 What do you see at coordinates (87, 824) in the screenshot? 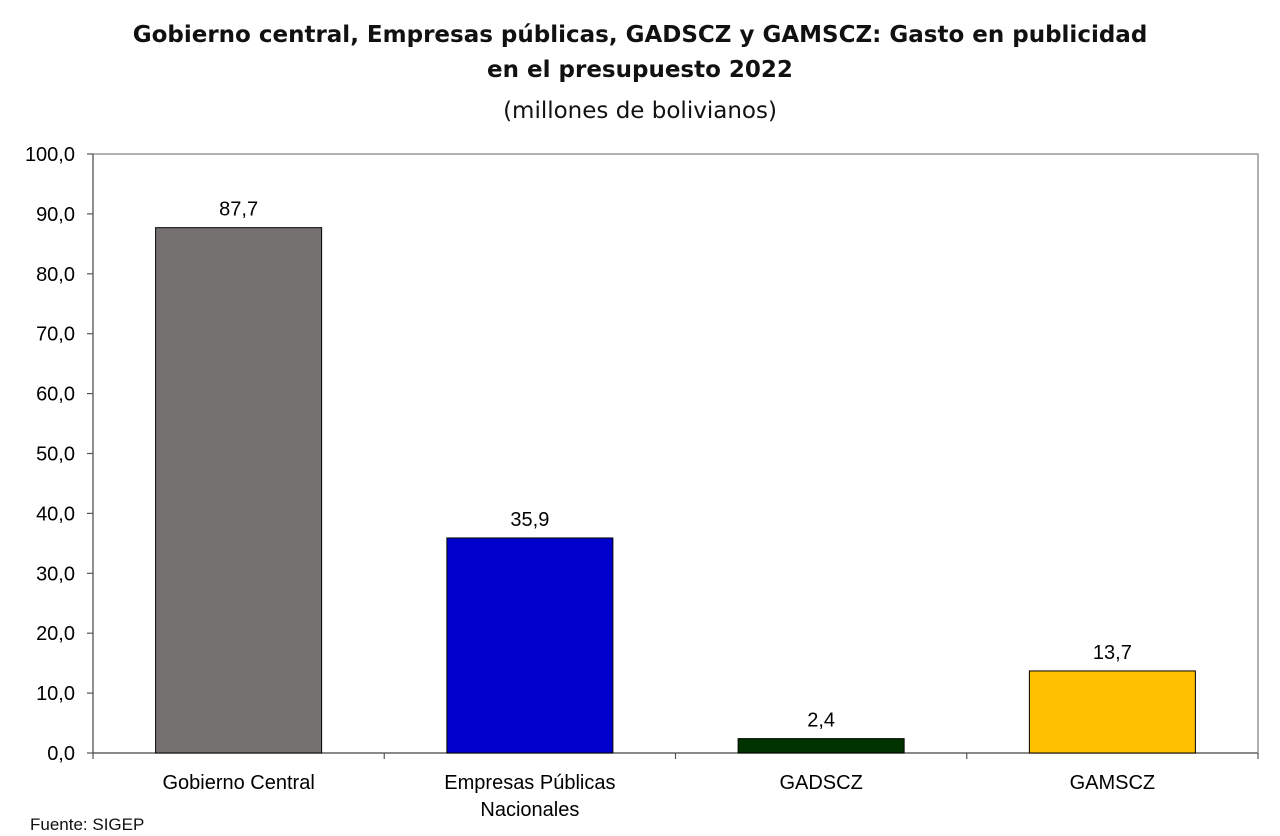
I see `source-note: Fuente: SIGEP` at bounding box center [87, 824].